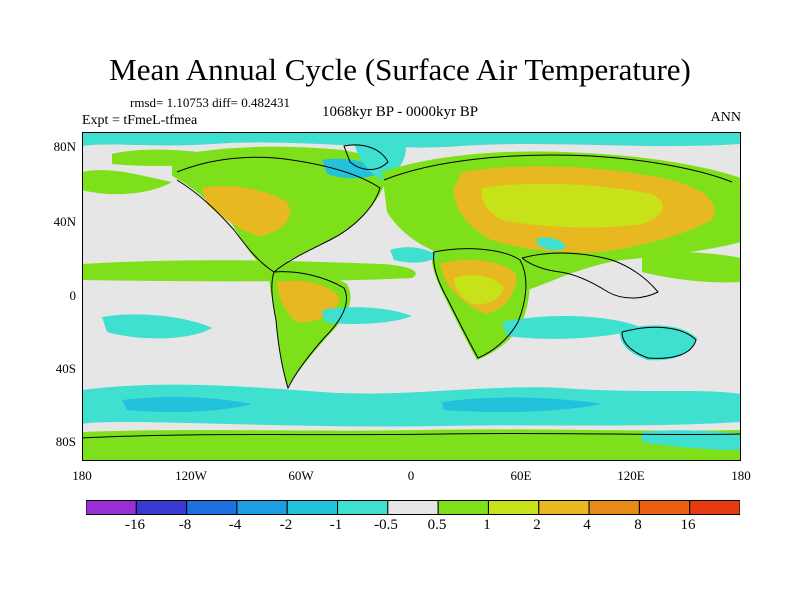 The height and width of the screenshot is (600, 800). I want to click on lon-label: 120W, so click(191, 475).